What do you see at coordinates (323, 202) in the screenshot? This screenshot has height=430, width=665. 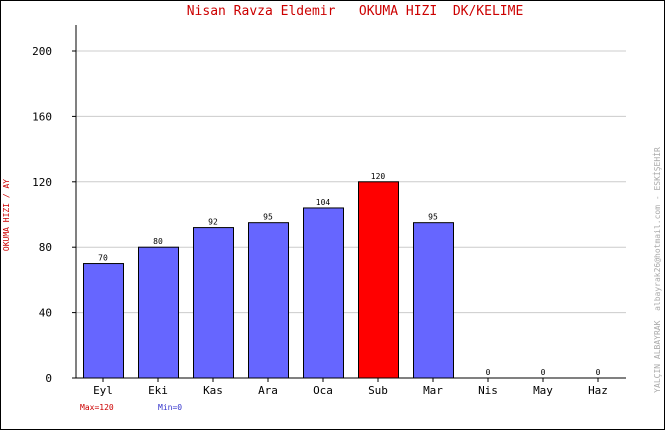 I see `data-label: 104` at bounding box center [323, 202].